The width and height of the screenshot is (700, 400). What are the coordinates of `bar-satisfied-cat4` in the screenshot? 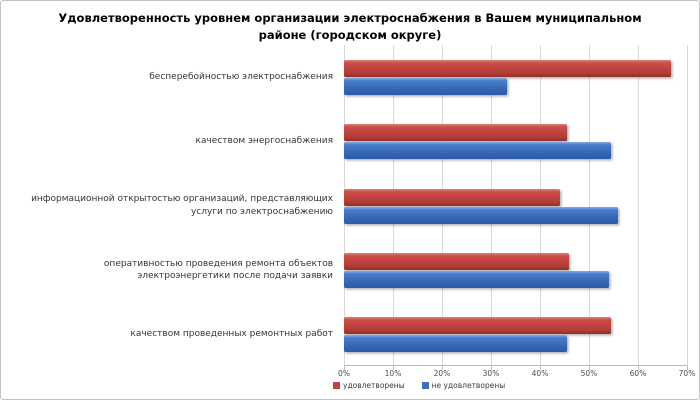 It's located at (456, 261).